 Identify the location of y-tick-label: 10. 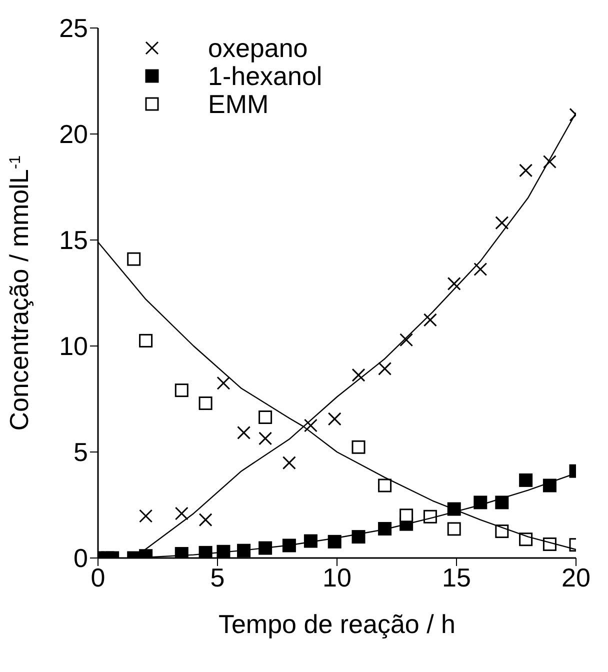
(73, 346).